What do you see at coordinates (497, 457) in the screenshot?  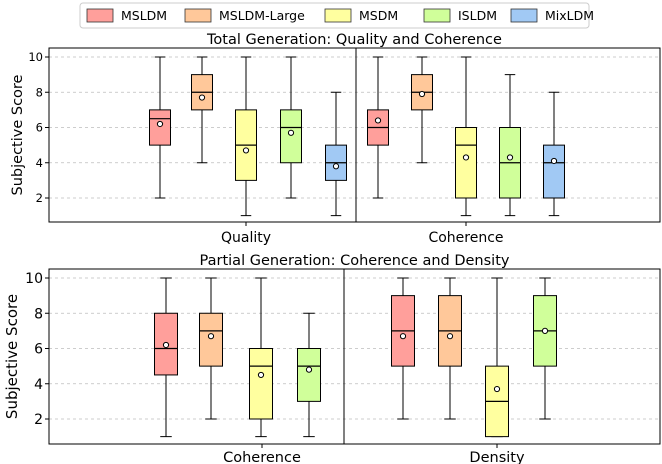 I see `x-group-label: Density` at bounding box center [497, 457].